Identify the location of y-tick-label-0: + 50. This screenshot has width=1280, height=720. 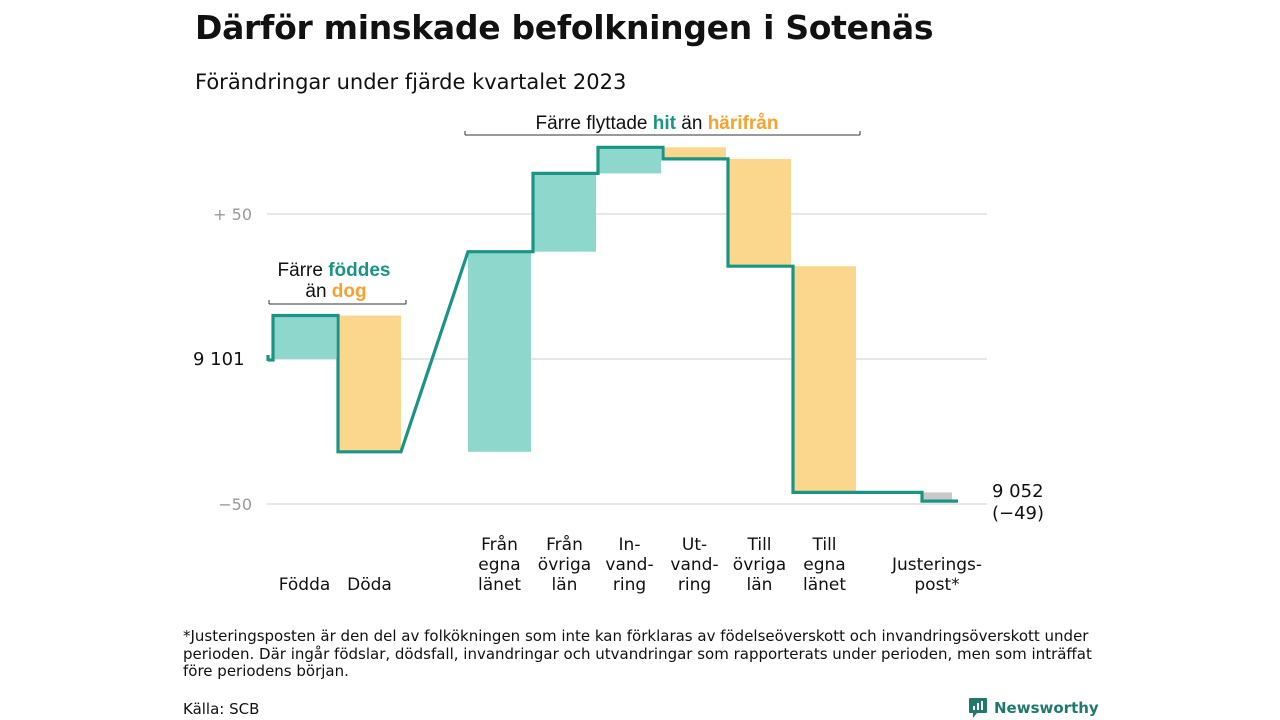
(232, 214).